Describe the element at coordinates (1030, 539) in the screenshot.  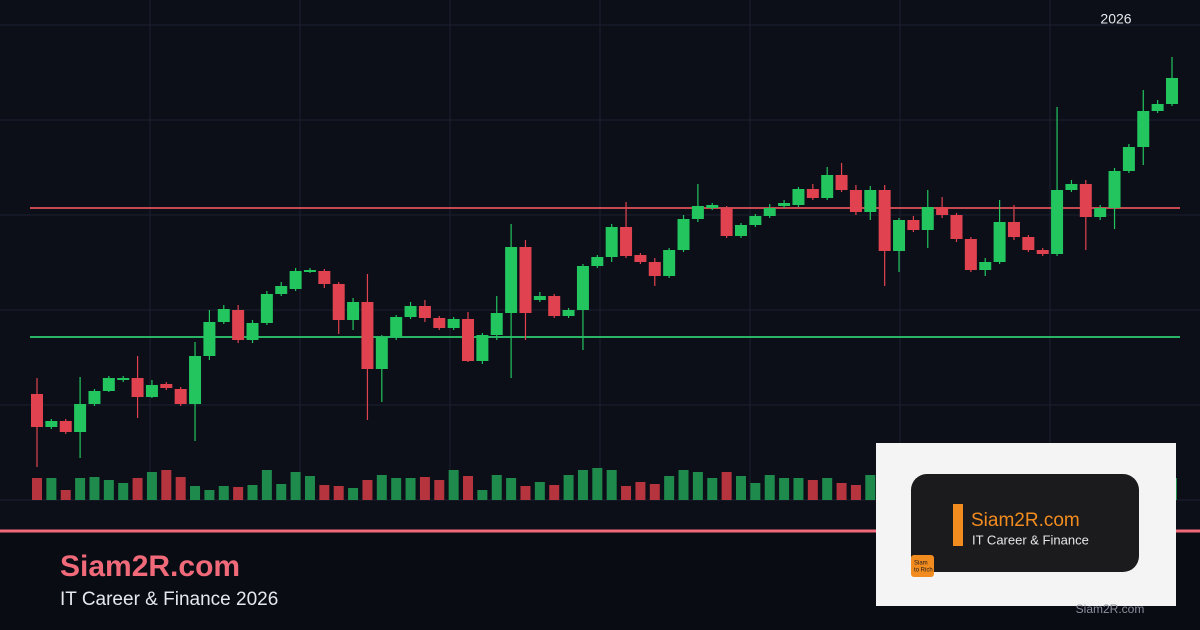
I see `badge-subtitle: IT Career & Finance` at that location.